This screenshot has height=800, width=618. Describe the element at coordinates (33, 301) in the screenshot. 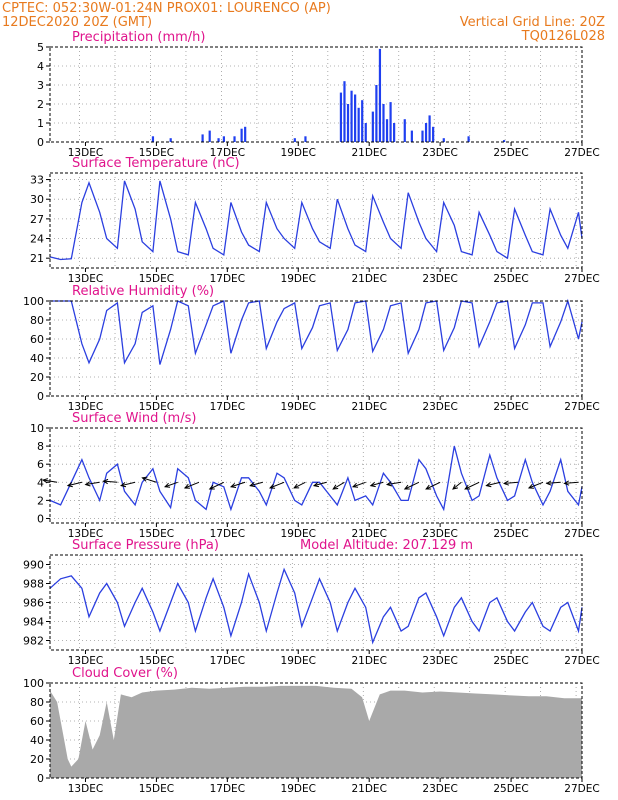

I see `y-tick-label: 100` at that location.